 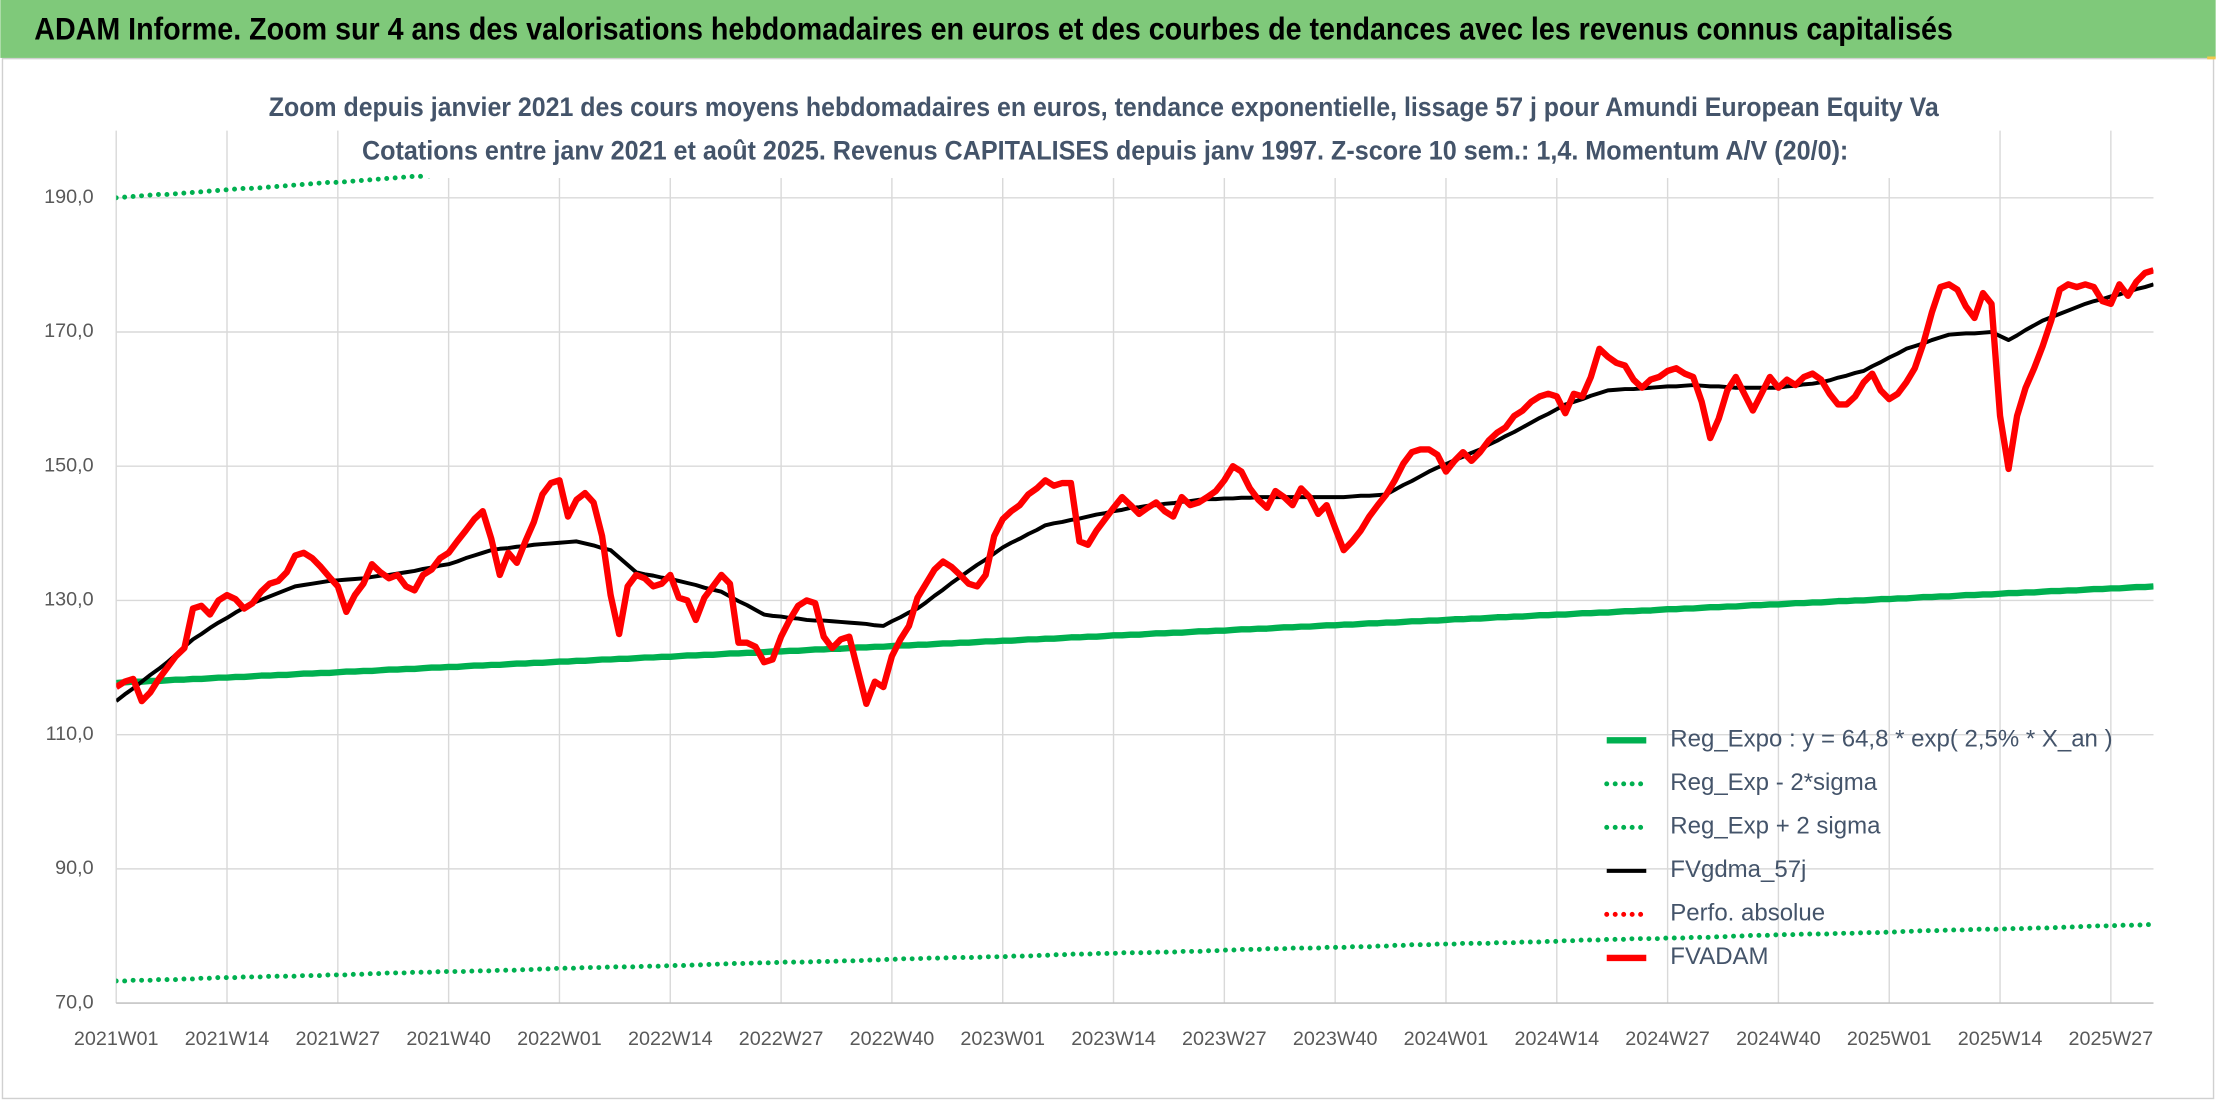 What do you see at coordinates (1738, 869) in the screenshot?
I see `legend-label: FVgdma_57j` at bounding box center [1738, 869].